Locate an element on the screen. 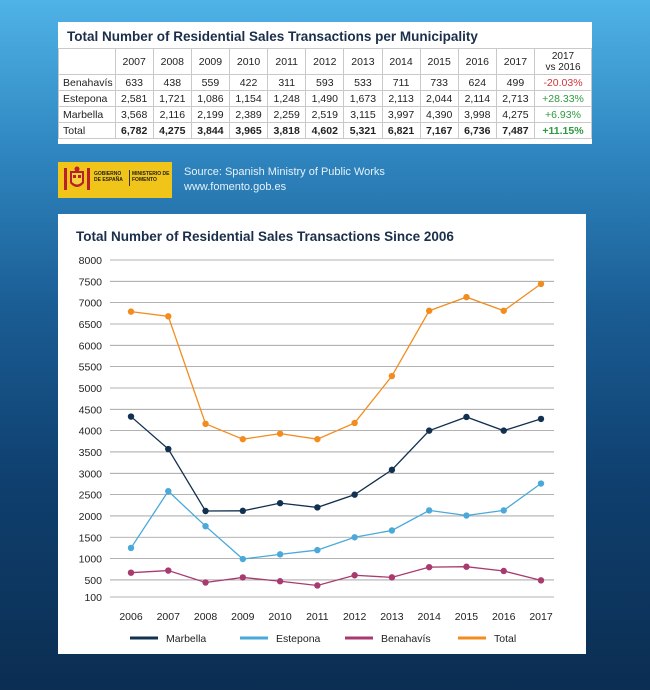  y-tick-label: 1000 is located at coordinates (91, 560).